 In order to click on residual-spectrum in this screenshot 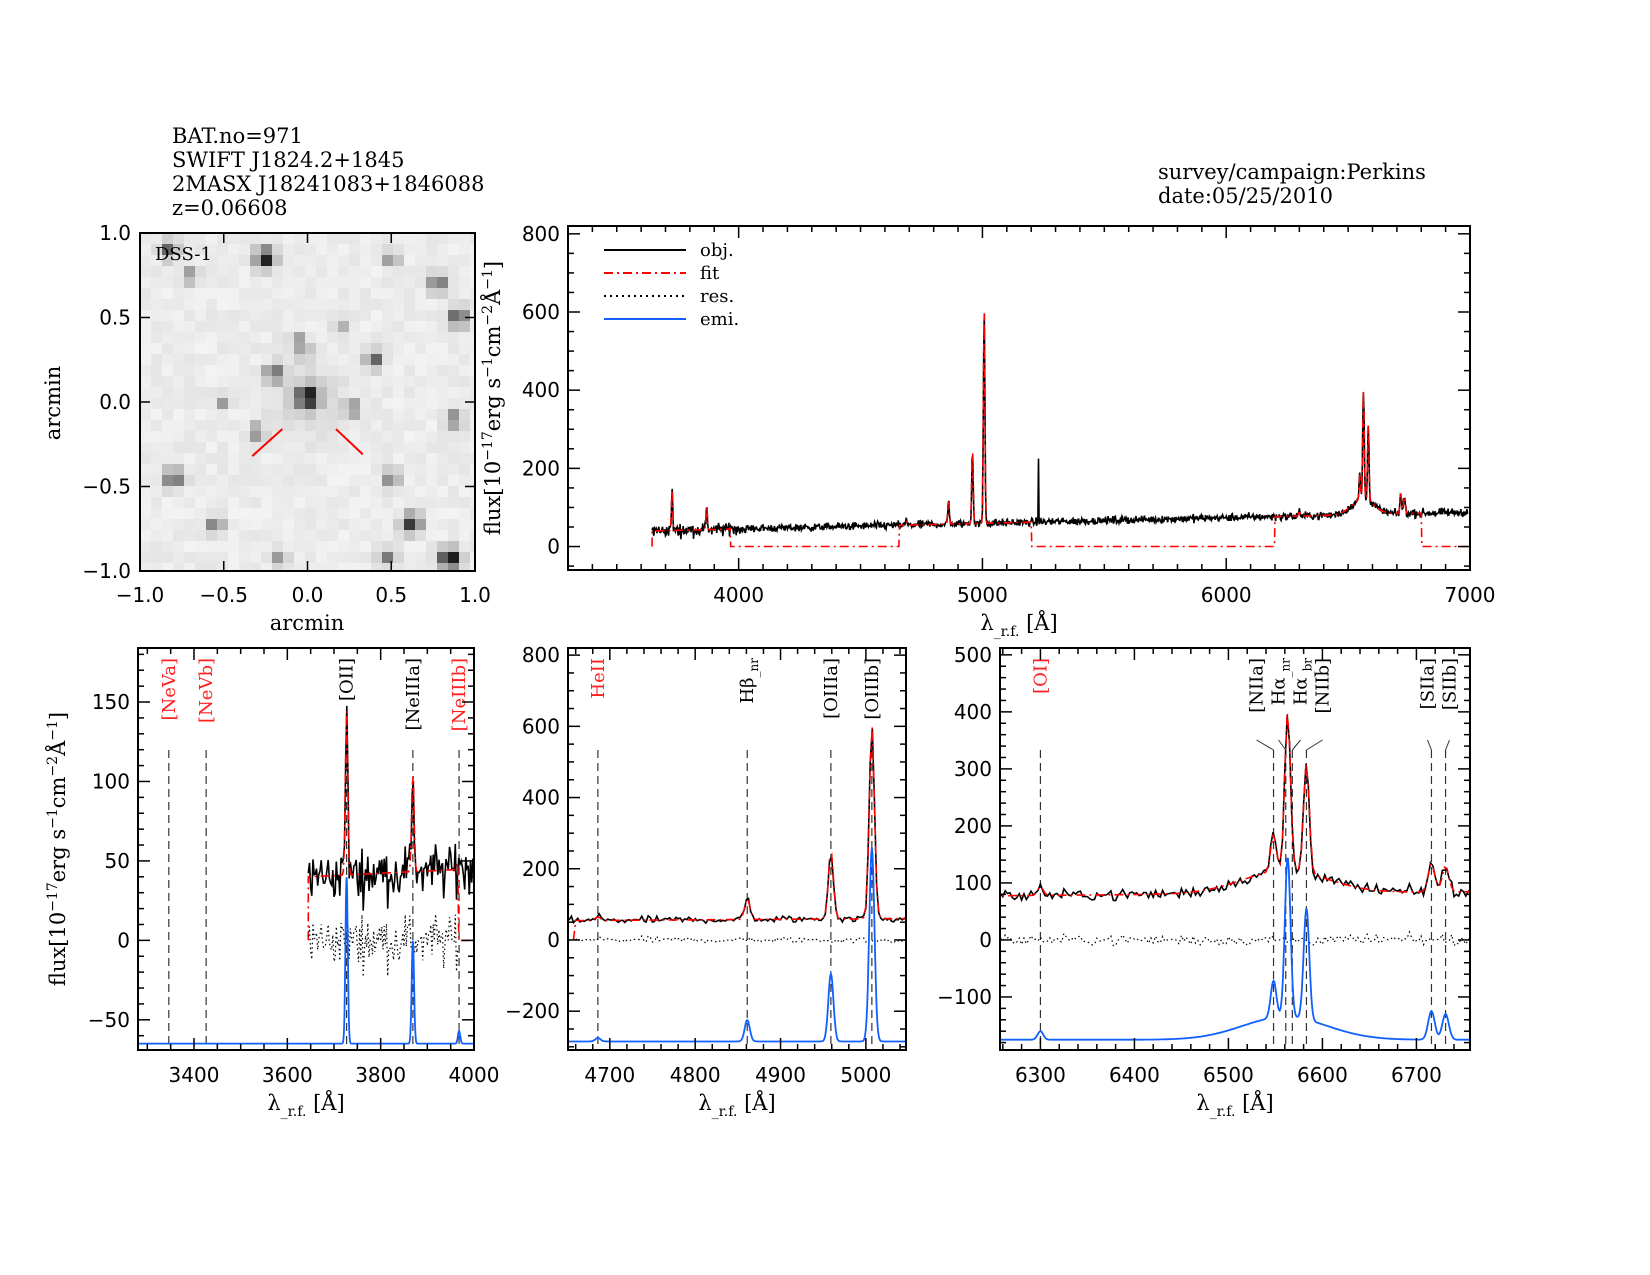, I will do `click(3, 939)`.